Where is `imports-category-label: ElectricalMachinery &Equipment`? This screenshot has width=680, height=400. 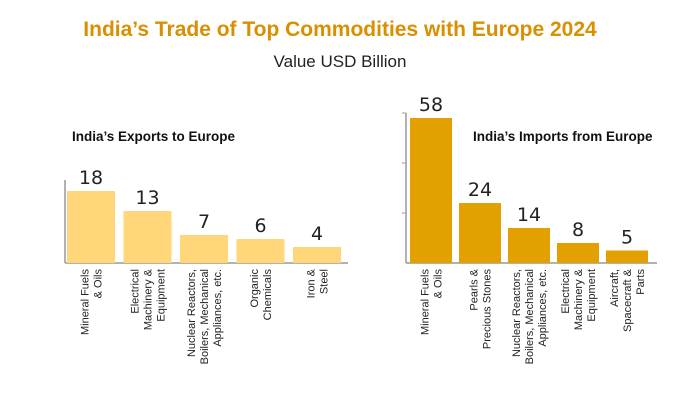 imports-category-label: ElectricalMachinery &Equipment is located at coordinates (579, 299).